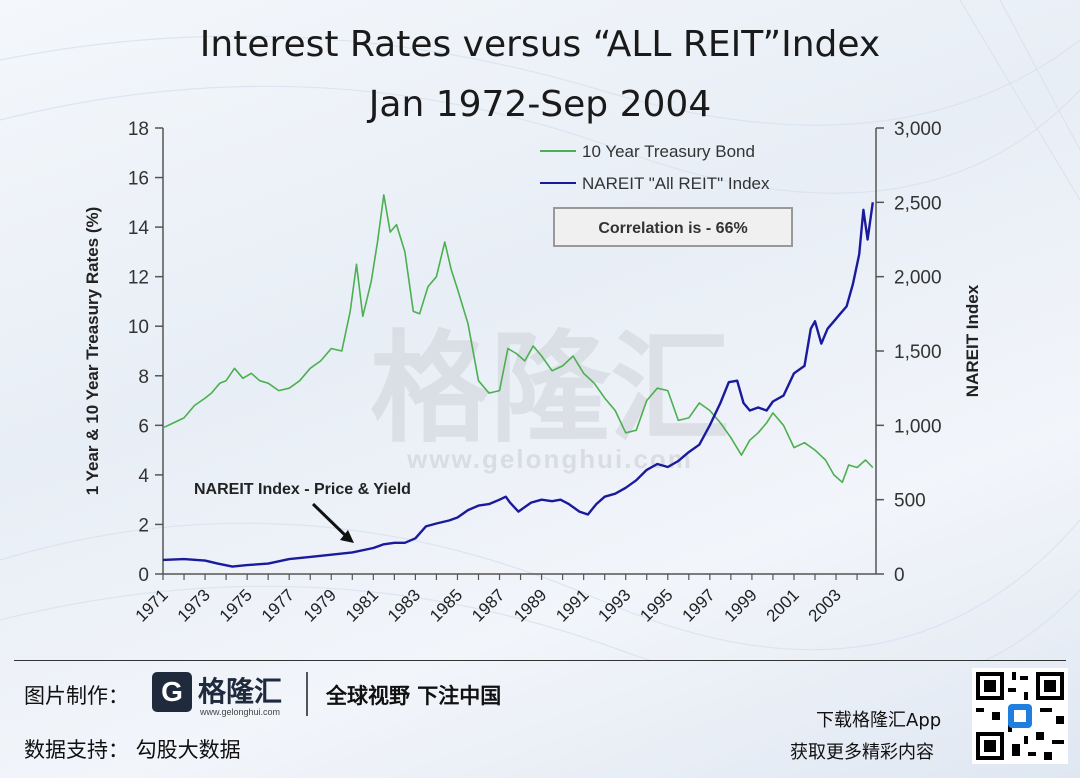 Image resolution: width=1080 pixels, height=778 pixels. What do you see at coordinates (918, 426) in the screenshot?
I see `y2-tick-label: 1,000` at bounding box center [918, 426].